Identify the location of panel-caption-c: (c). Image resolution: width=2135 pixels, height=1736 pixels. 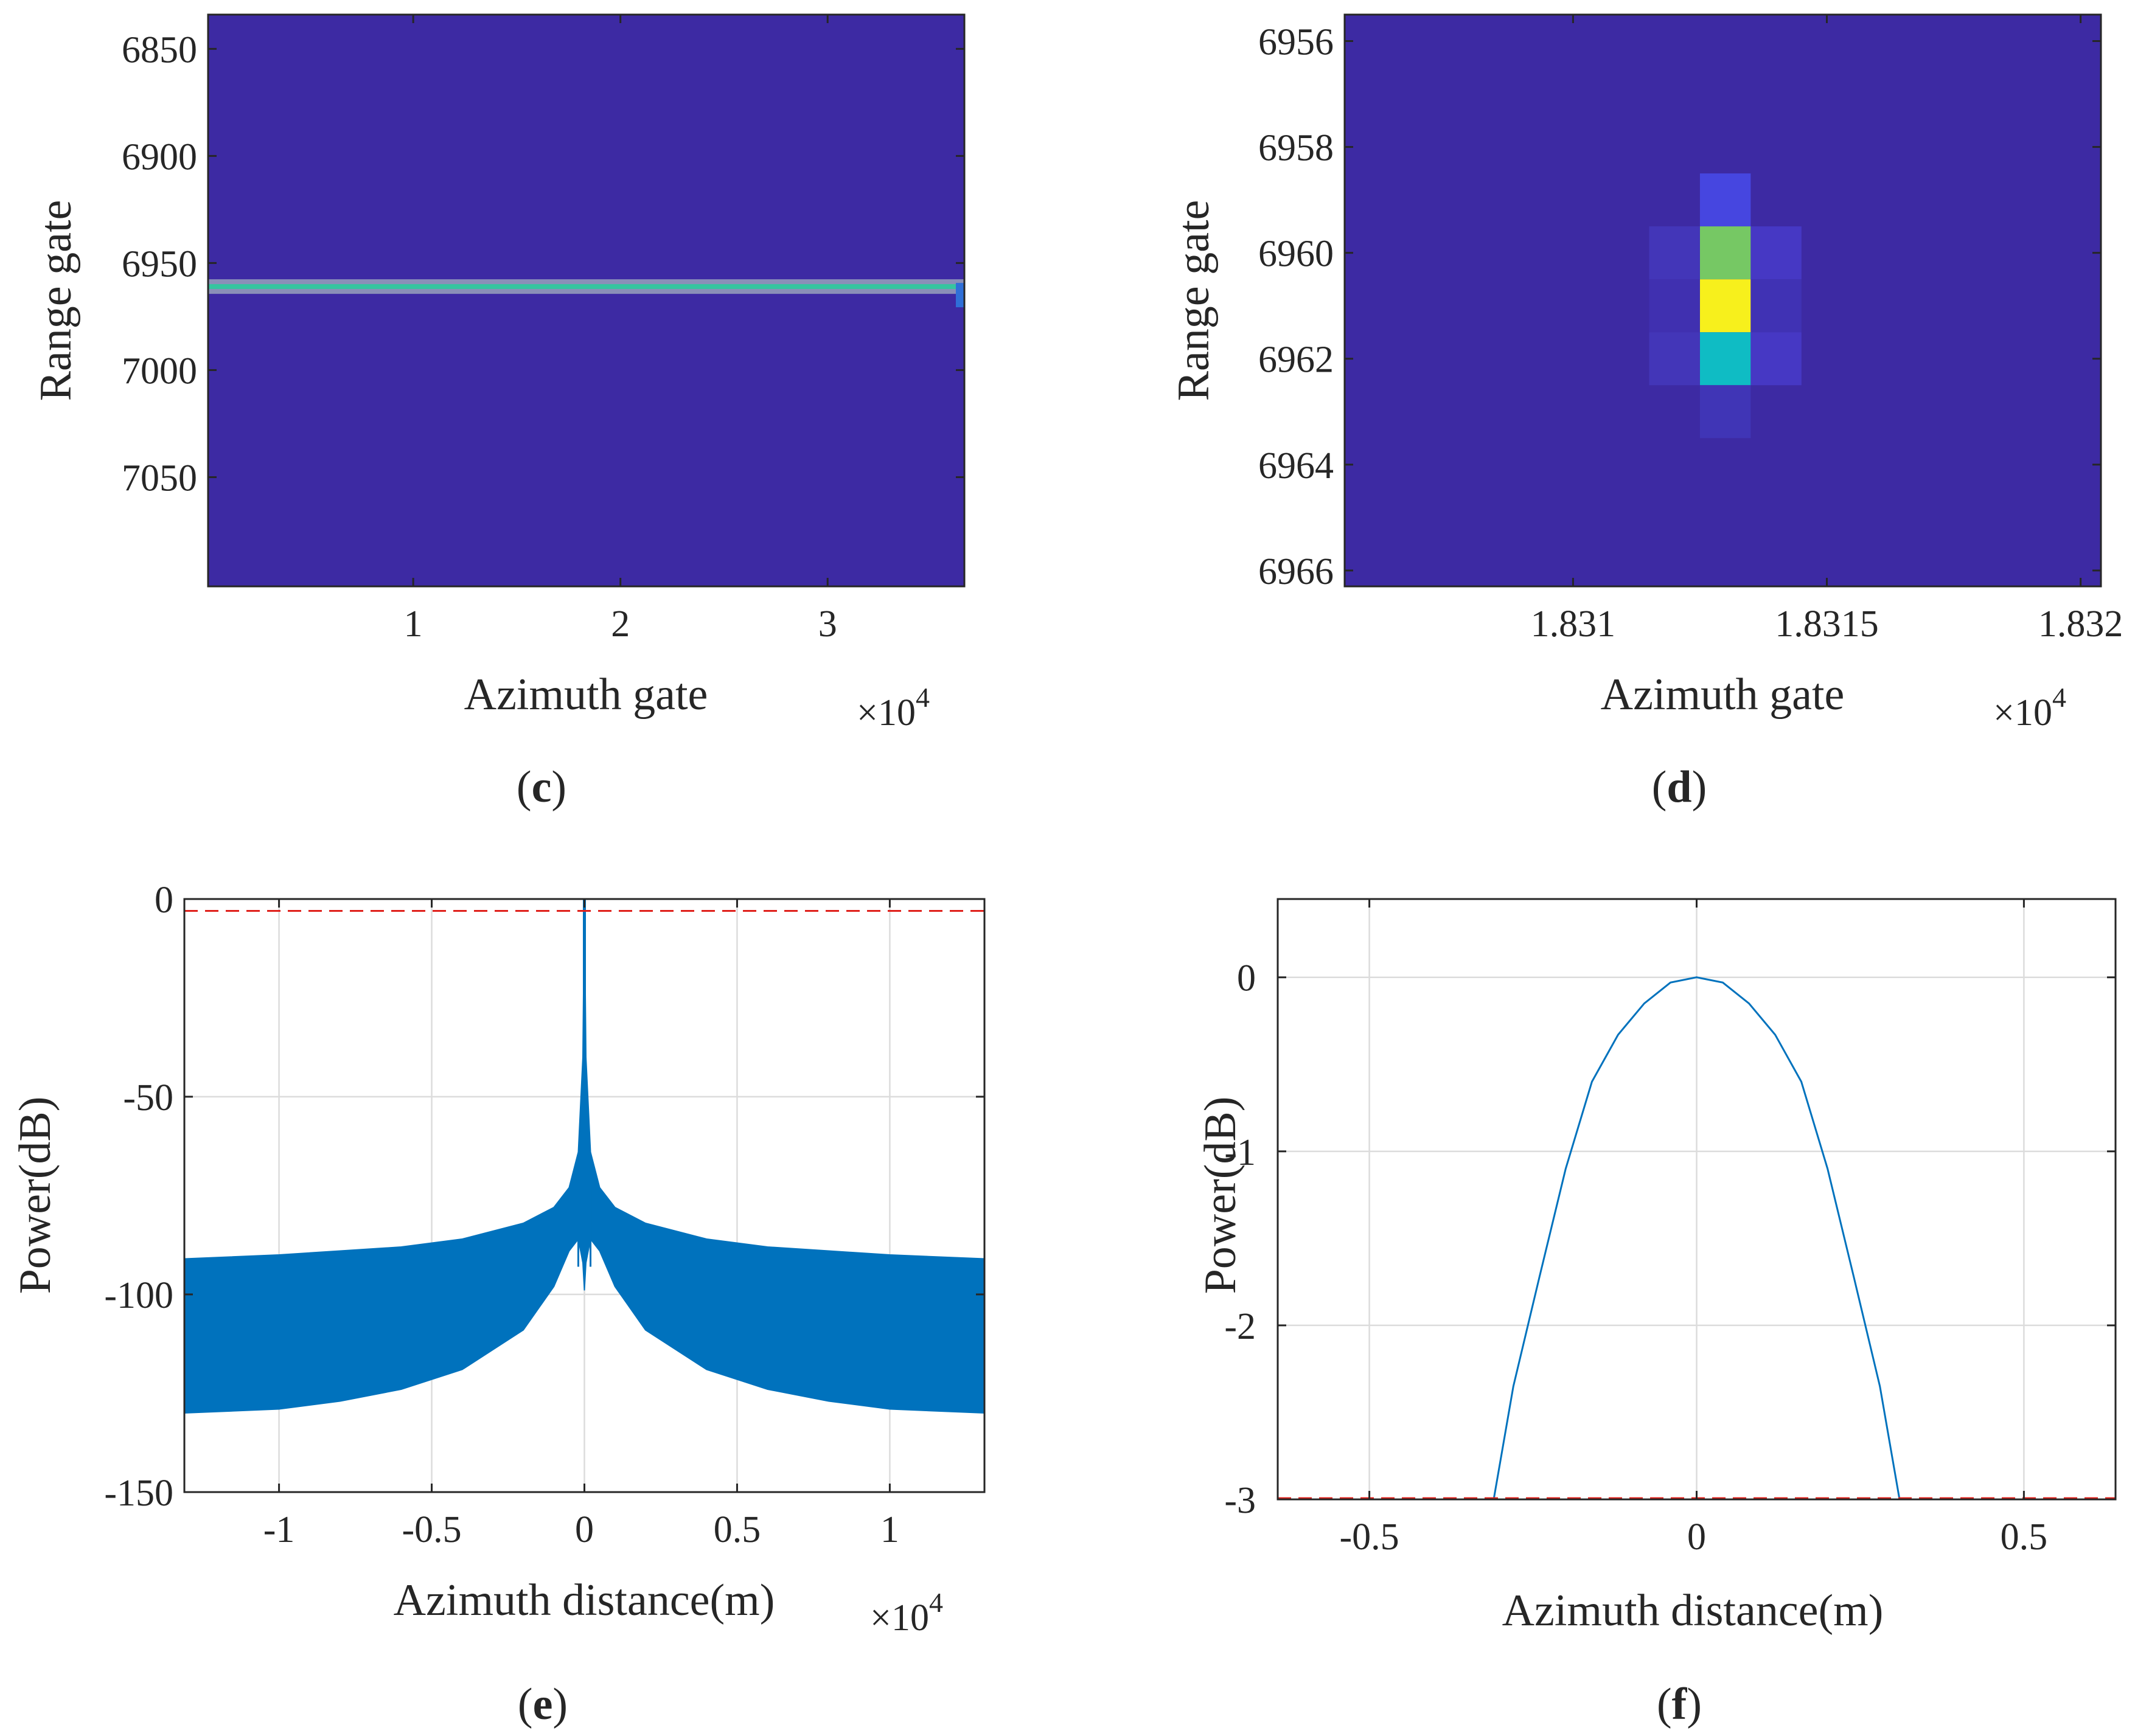
(541, 787).